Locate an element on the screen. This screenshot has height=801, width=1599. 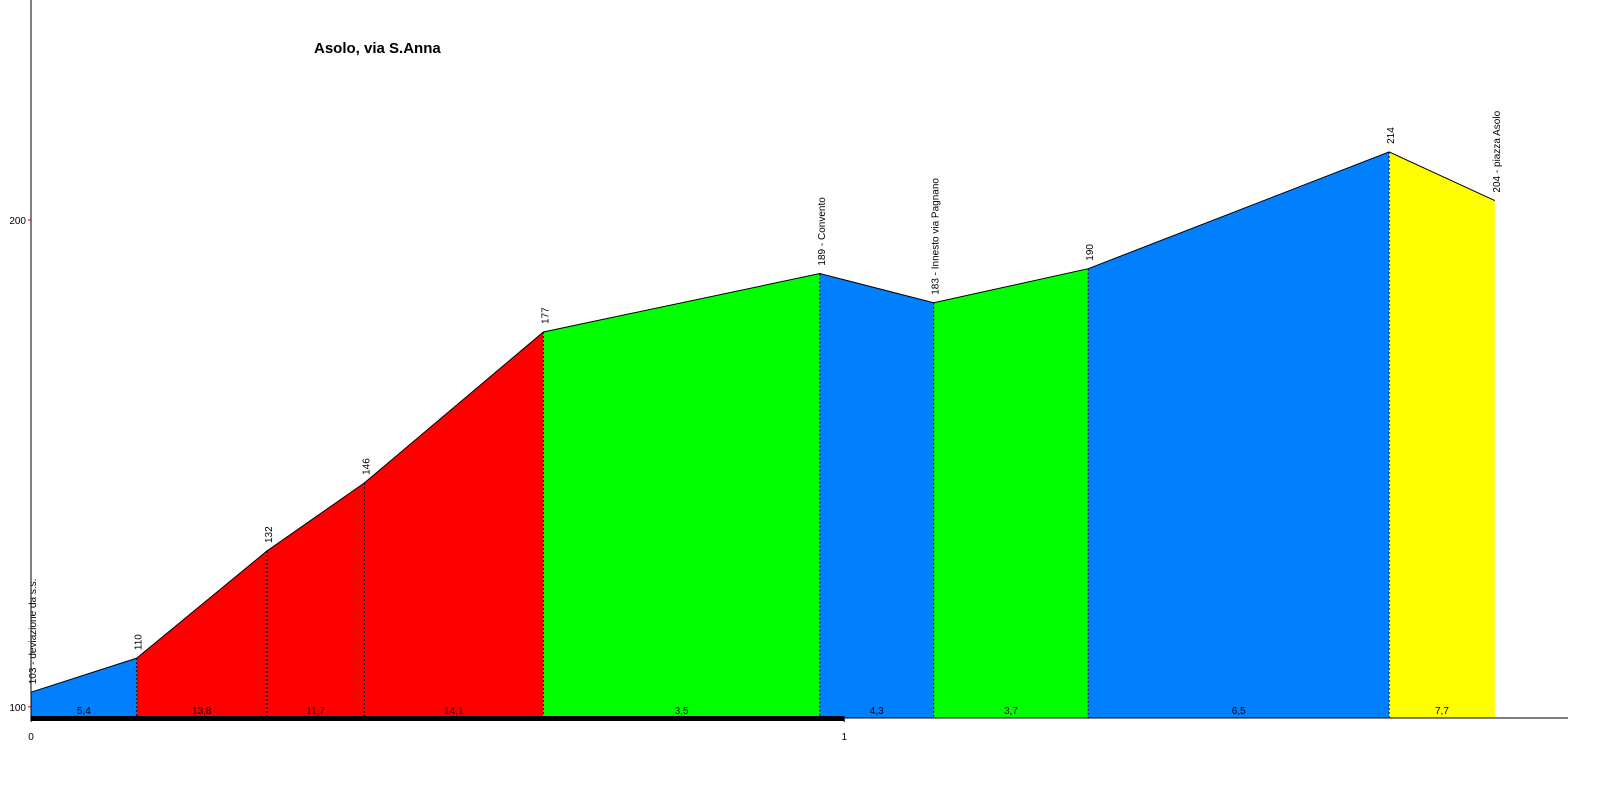
x-tick-label: 0 is located at coordinates (31, 737).